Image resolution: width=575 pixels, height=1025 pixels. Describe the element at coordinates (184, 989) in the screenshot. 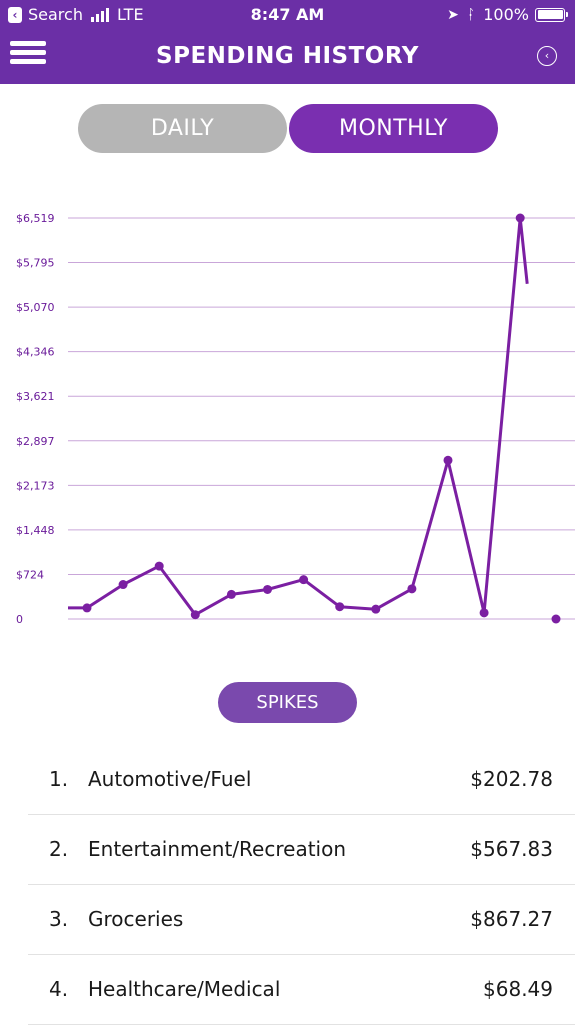

I see `spike-category: Healthcare/Medical` at that location.